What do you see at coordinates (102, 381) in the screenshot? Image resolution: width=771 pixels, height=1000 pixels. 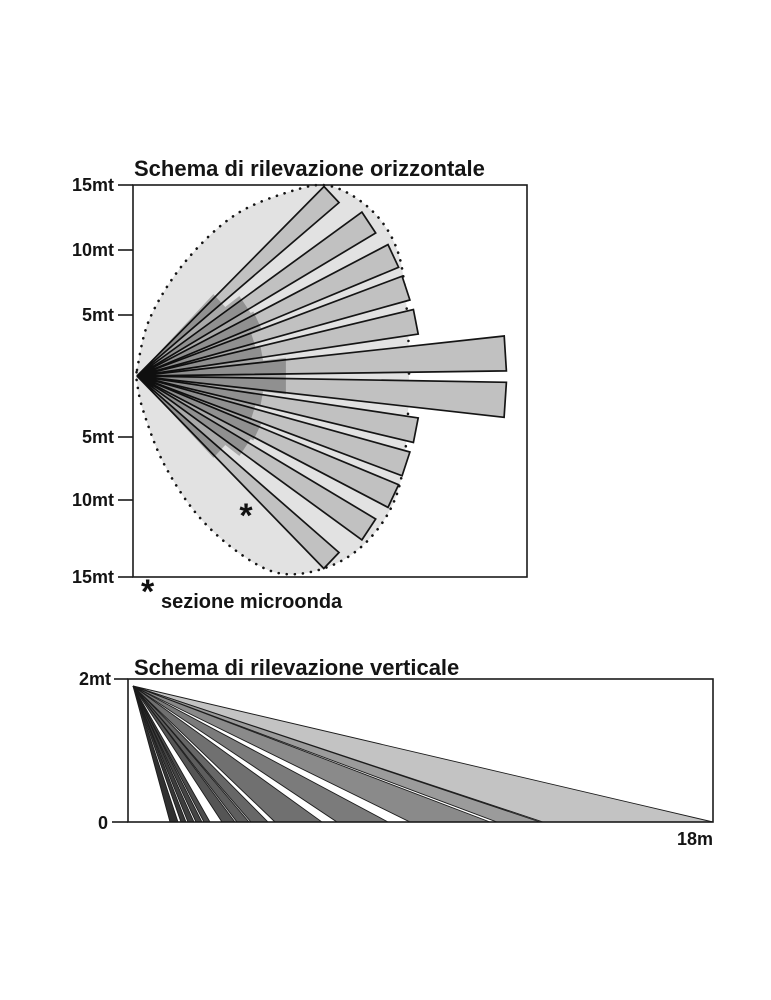 I see `distance-axis: 15mt 10mt 5mt 5mt 10mt 15mt` at bounding box center [102, 381].